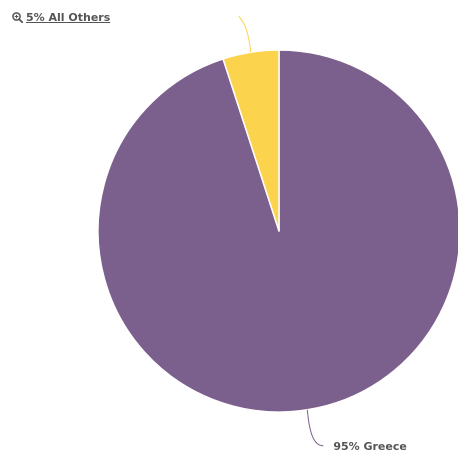 Image resolution: width=458 pixels, height=460 pixels. Describe the element at coordinates (68, 17) in the screenshot. I see `all-others-link-label: 5% All Others` at that location.